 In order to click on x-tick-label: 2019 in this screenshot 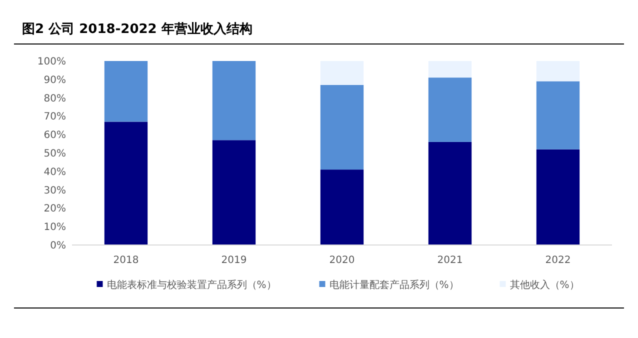, I will do `click(234, 260)`.